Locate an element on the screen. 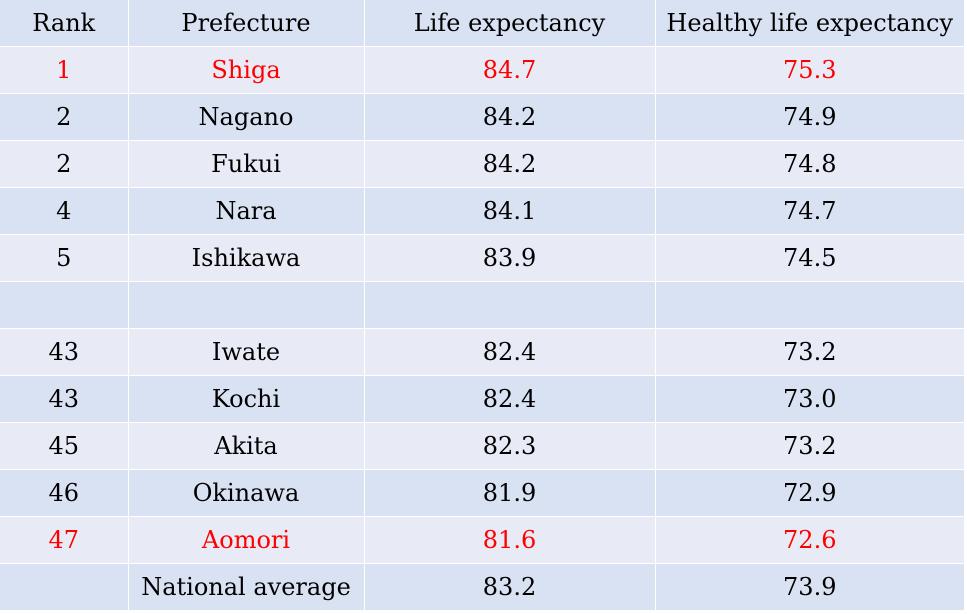 The height and width of the screenshot is (614, 967). life-expectancy-cell: 81.9 is located at coordinates (510, 493).